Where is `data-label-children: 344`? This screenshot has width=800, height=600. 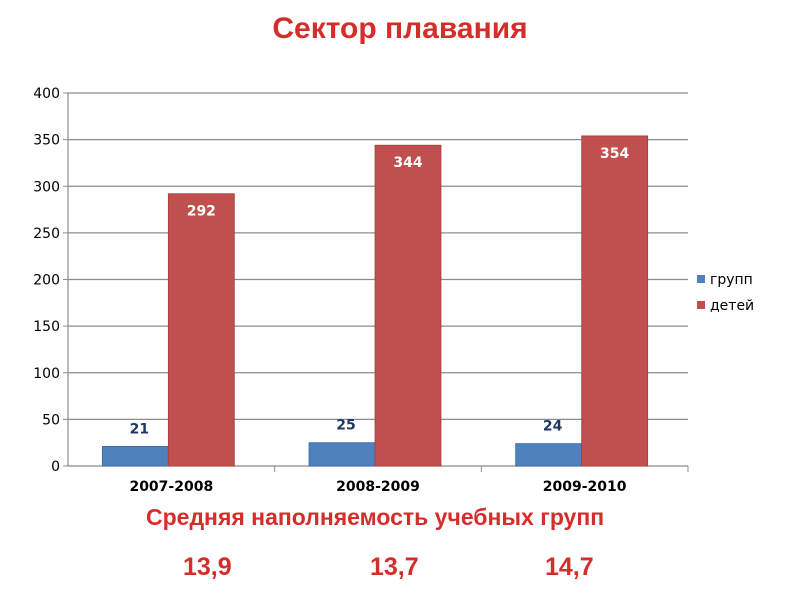 data-label-children: 344 is located at coordinates (407, 163).